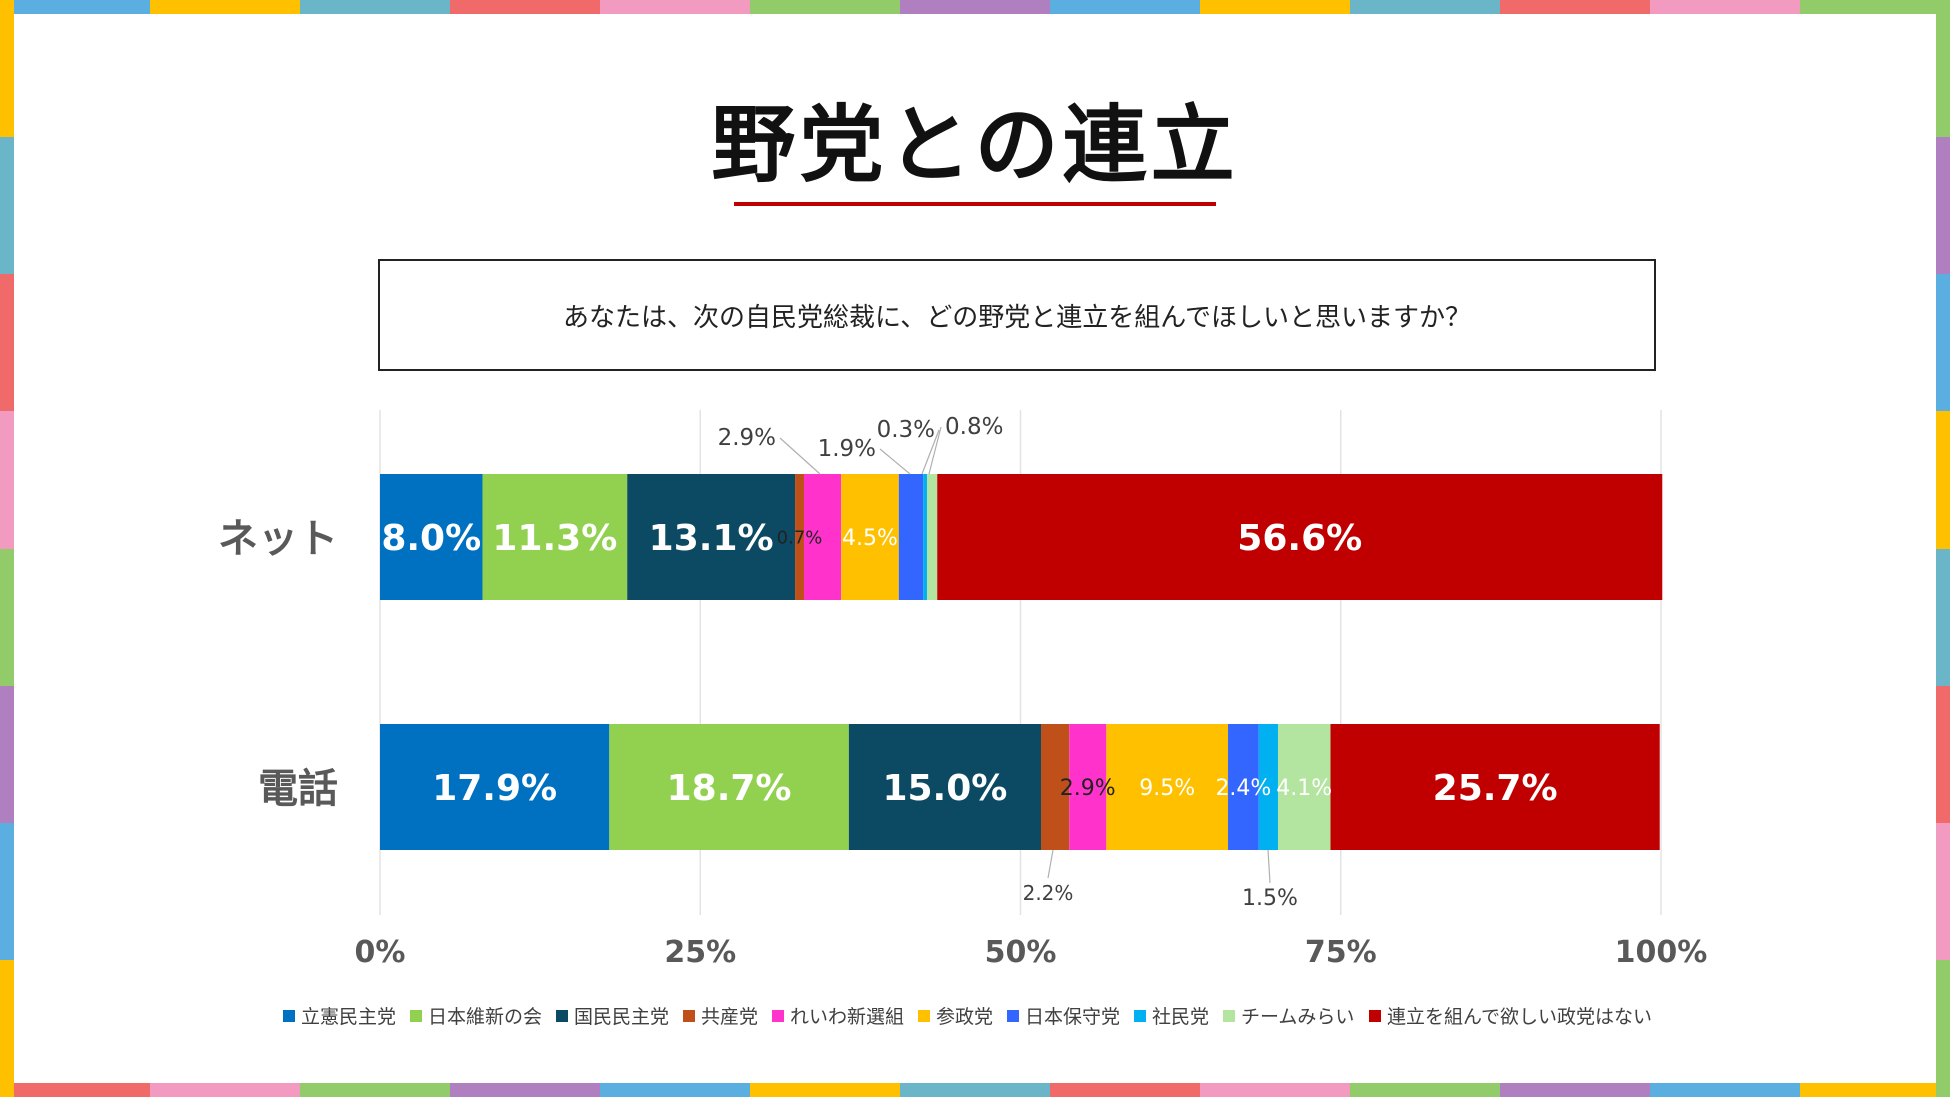 The height and width of the screenshot is (1097, 1950). Describe the element at coordinates (298, 789) in the screenshot. I see `category-label: 電話` at that location.